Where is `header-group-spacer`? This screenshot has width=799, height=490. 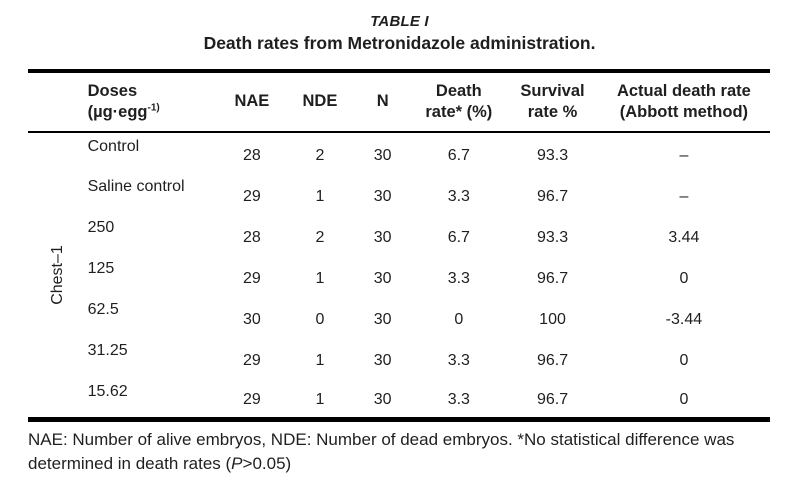 header-group-spacer is located at coordinates (58, 101).